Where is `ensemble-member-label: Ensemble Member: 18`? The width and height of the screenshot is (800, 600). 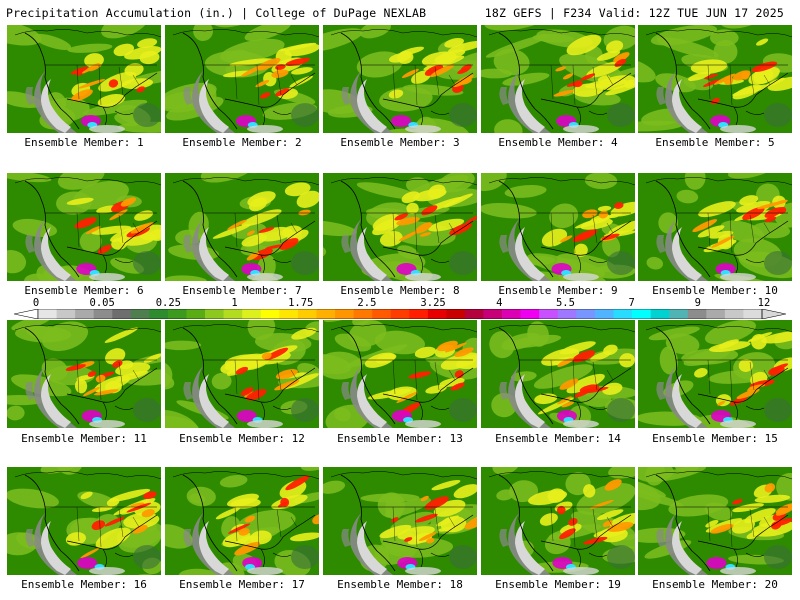 ensemble-member-label: Ensemble Member: 18 is located at coordinates (400, 584).